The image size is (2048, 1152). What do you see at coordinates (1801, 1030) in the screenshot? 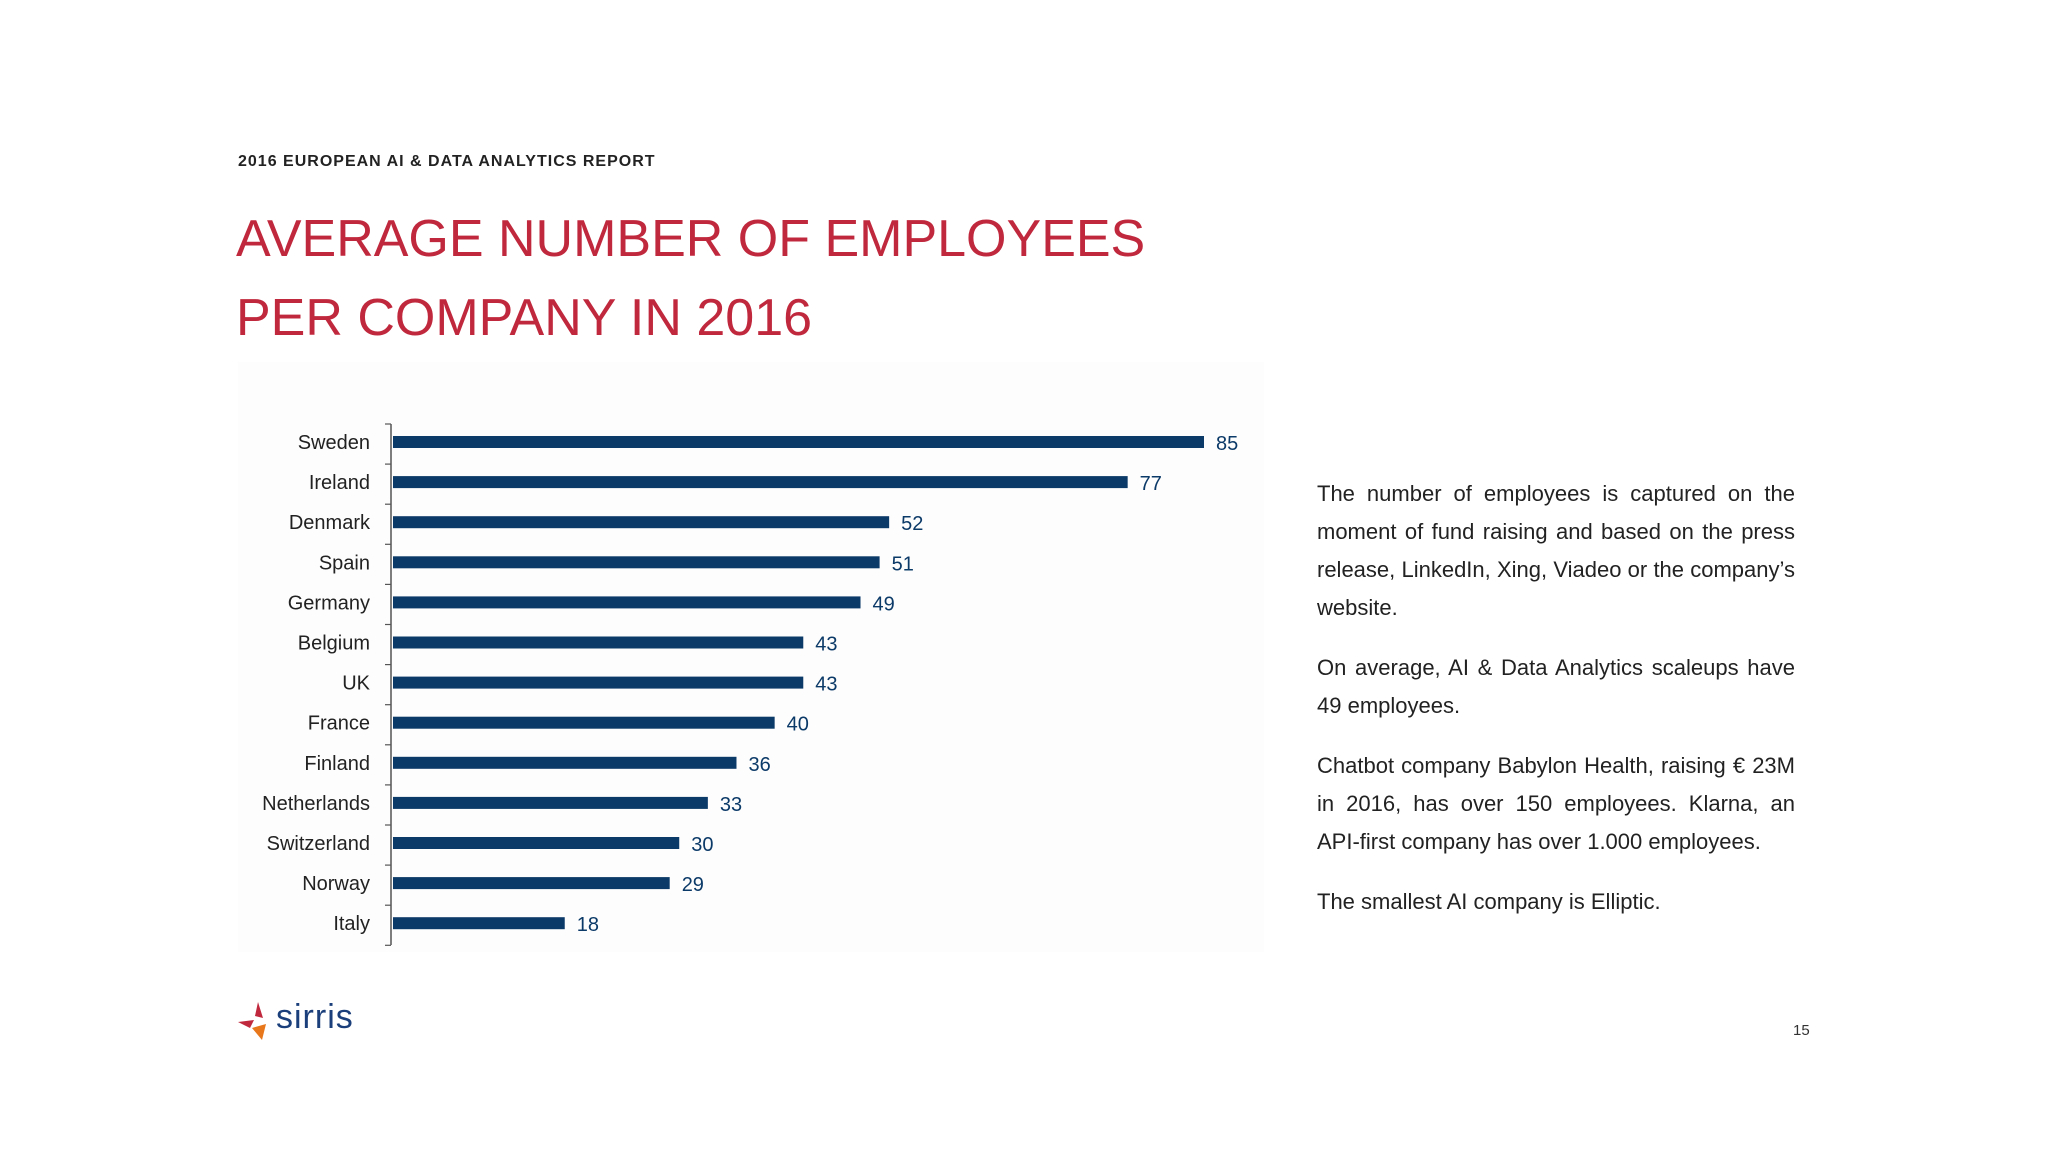
I see `page-number: 15` at bounding box center [1801, 1030].